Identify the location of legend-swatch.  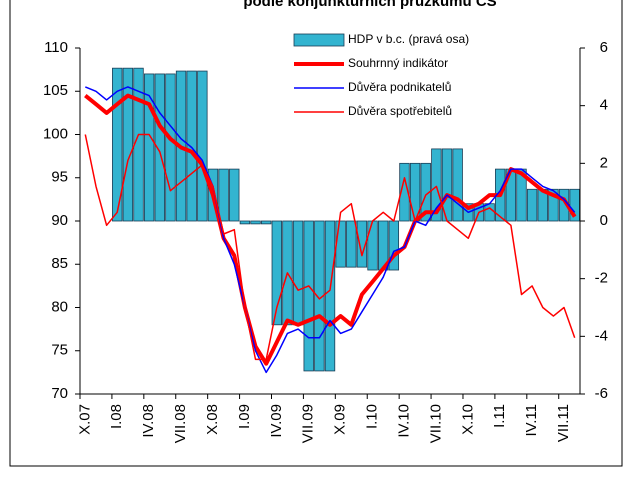
(319, 40).